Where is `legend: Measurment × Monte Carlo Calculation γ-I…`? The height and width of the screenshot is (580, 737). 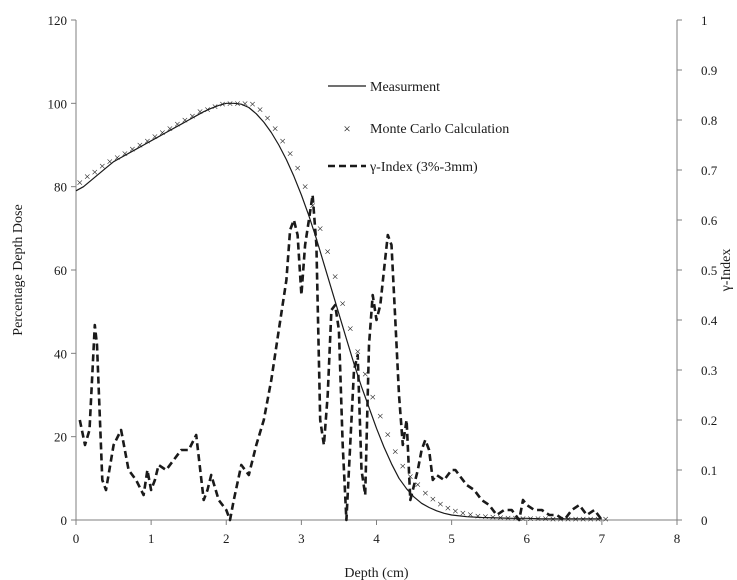
legend: Measurment × Monte Carlo Calculation γ-I… is located at coordinates (418, 127).